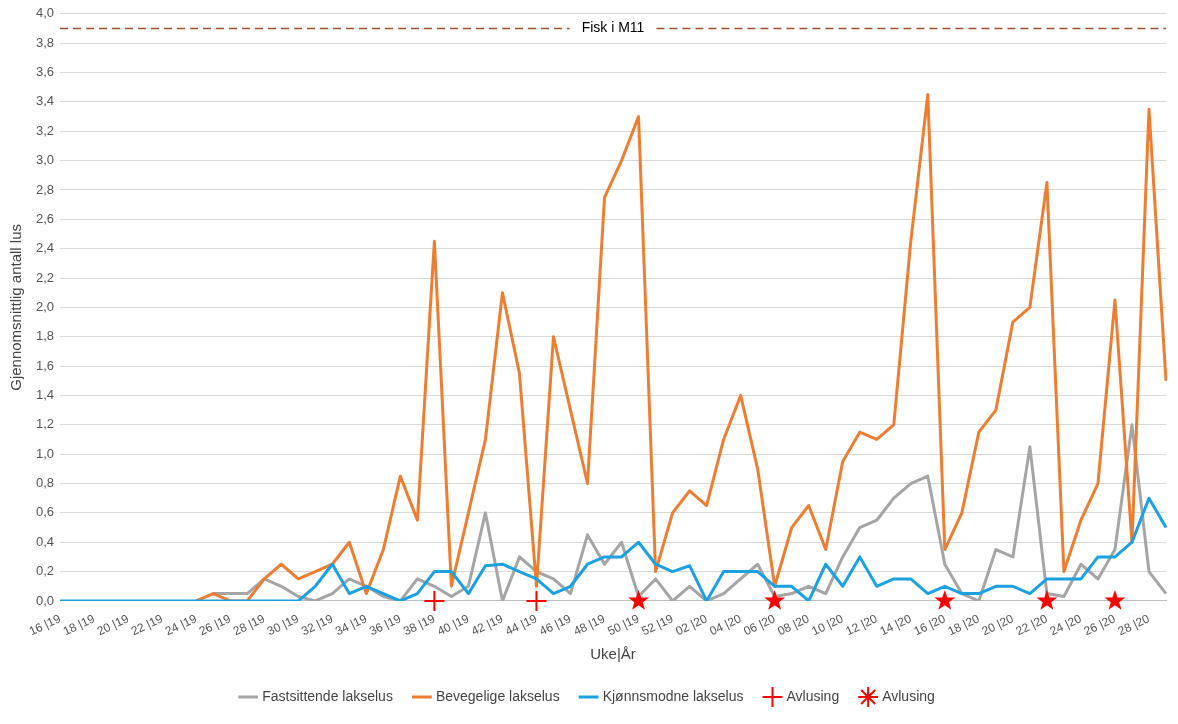  I want to click on y-tick-label: 1,8, so click(45, 336).